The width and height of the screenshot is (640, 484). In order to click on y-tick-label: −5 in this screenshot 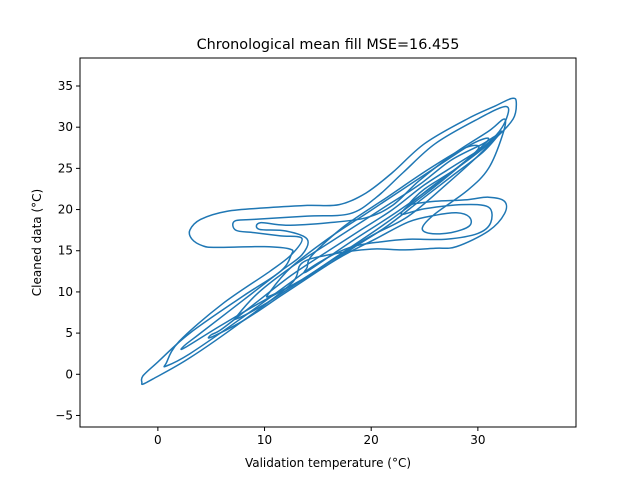, I will do `click(64, 415)`.